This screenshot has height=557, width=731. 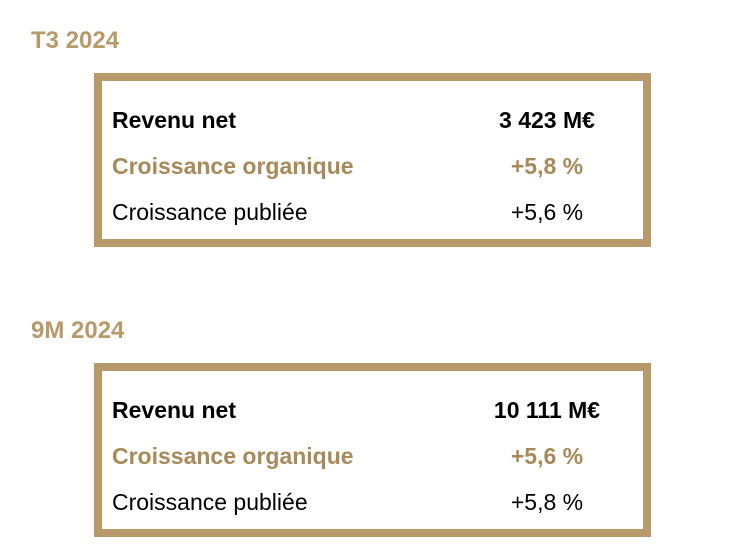 What do you see at coordinates (75, 40) in the screenshot?
I see `section-title-t3-2024: T3 2024` at bounding box center [75, 40].